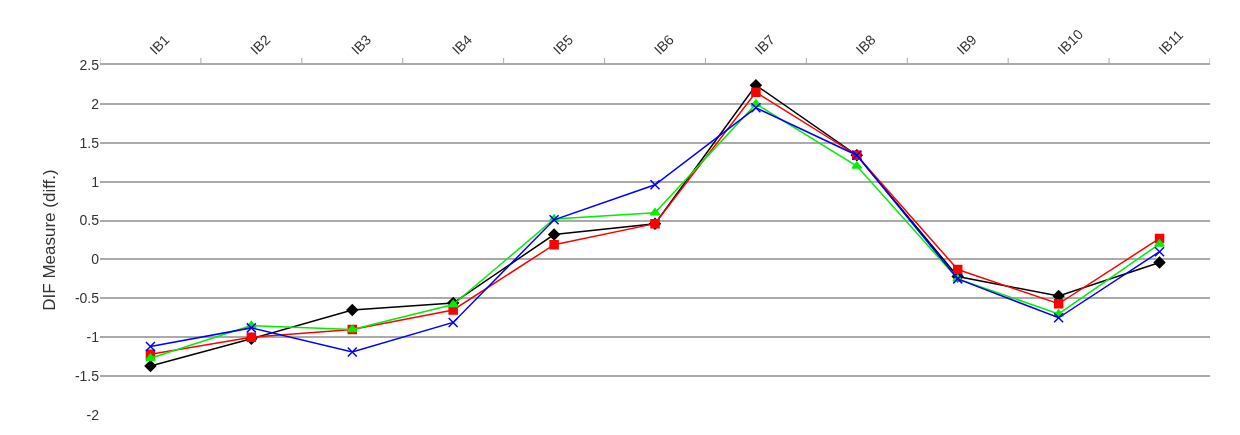 The image size is (1240, 435). I want to click on x-tick-label: IB8, so click(865, 44).